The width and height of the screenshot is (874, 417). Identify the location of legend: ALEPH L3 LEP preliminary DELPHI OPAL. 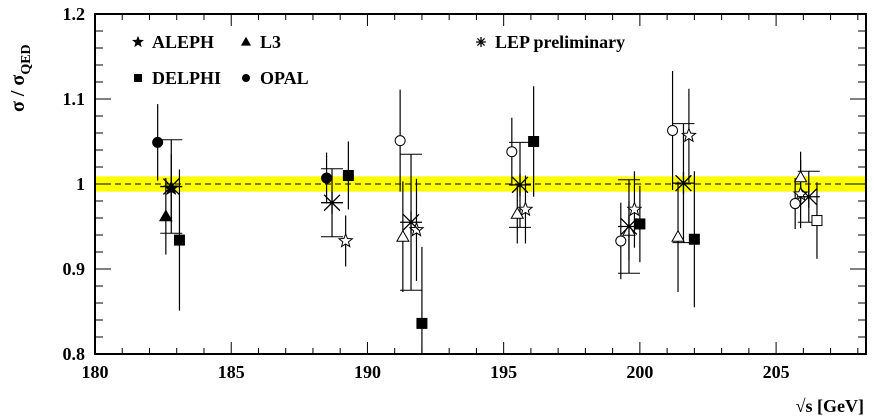
(378, 60).